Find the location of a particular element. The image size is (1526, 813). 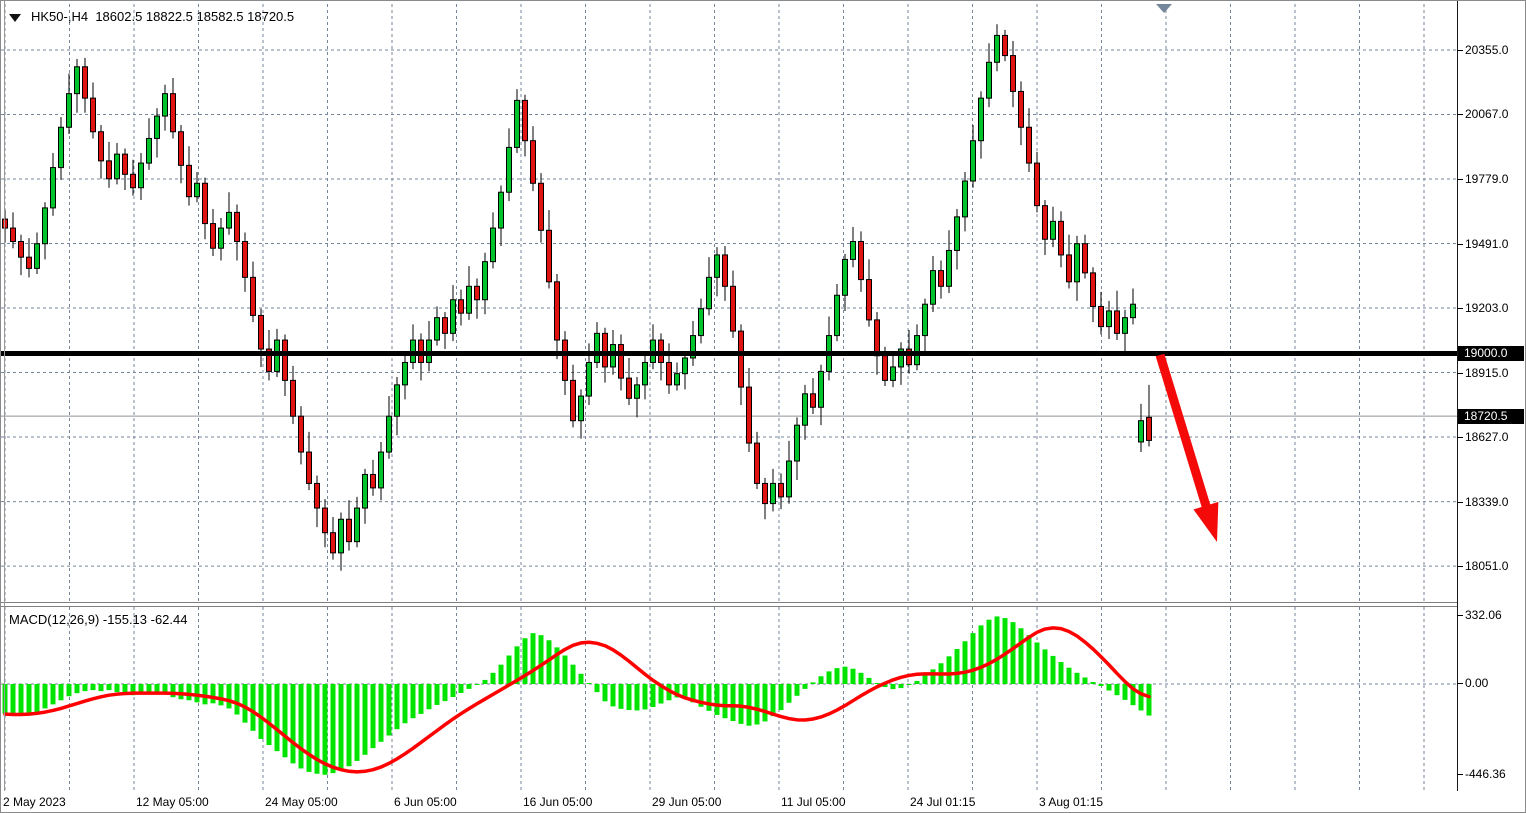

time-axis-label: 3 Aug 01:15 is located at coordinates (1071, 802).